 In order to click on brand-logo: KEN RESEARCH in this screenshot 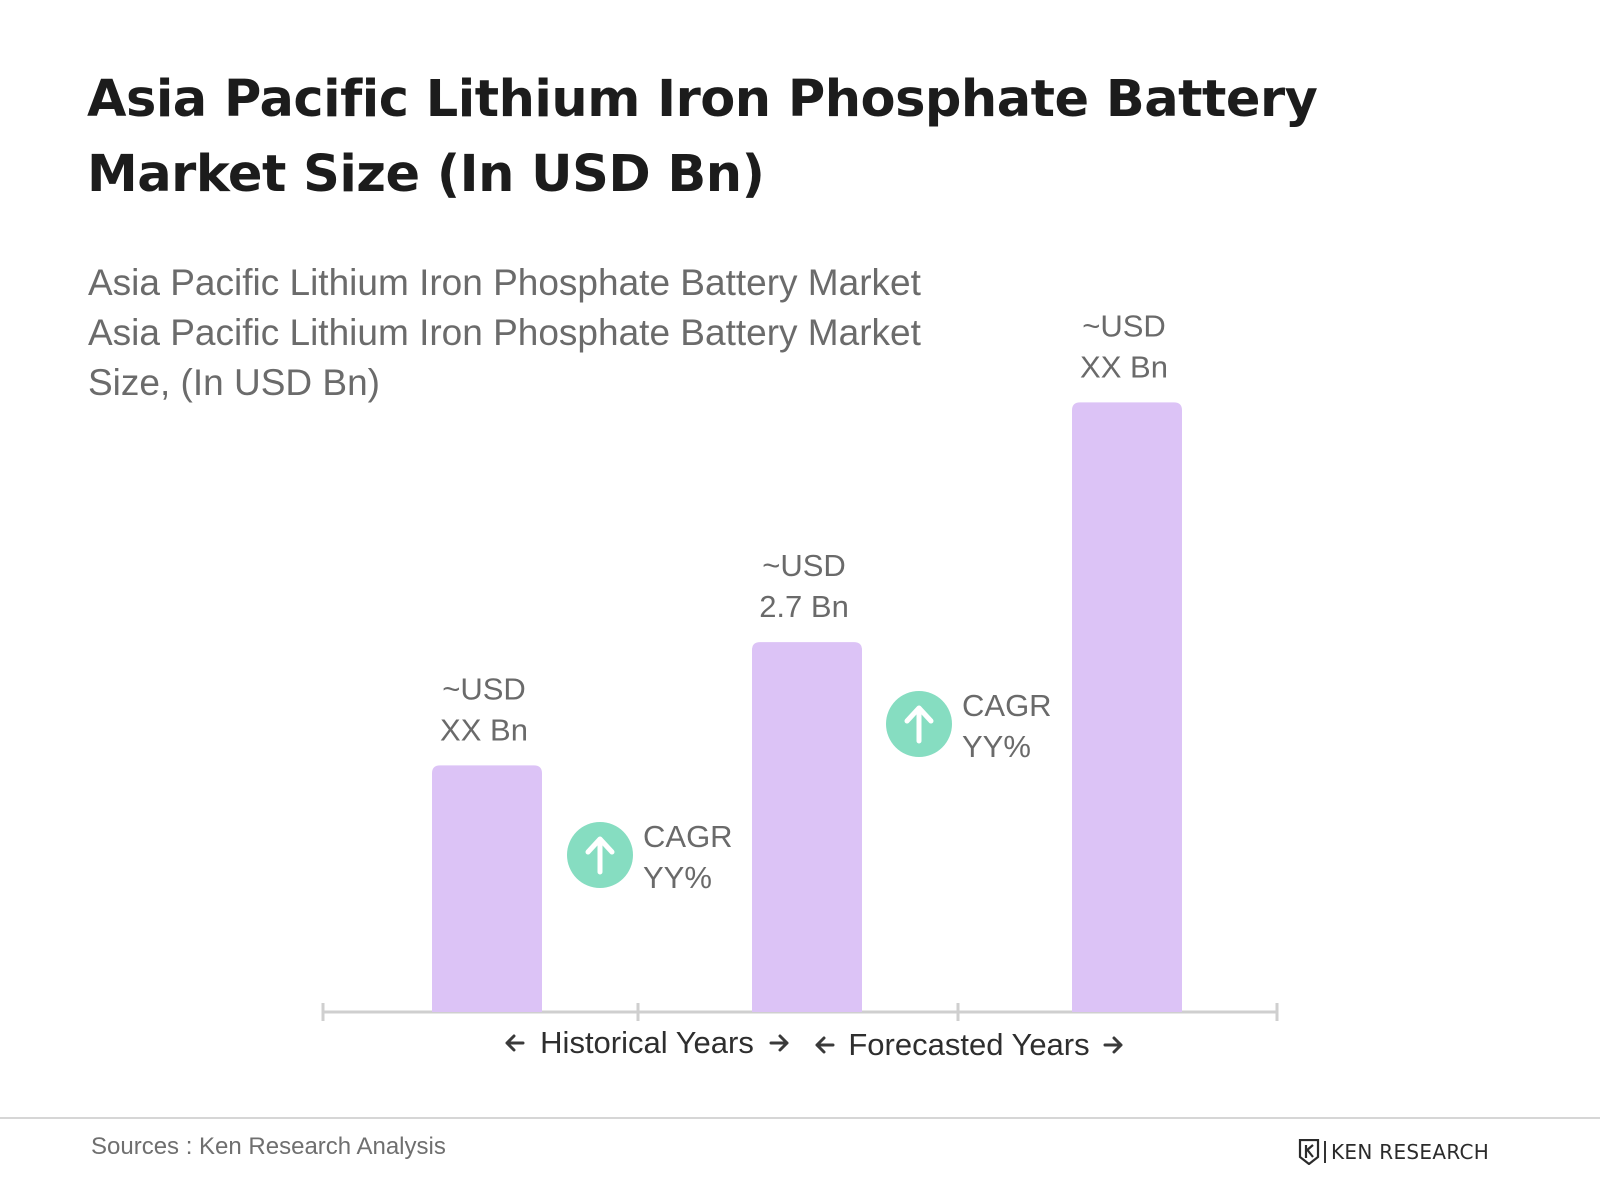, I will do `click(1393, 1152)`.